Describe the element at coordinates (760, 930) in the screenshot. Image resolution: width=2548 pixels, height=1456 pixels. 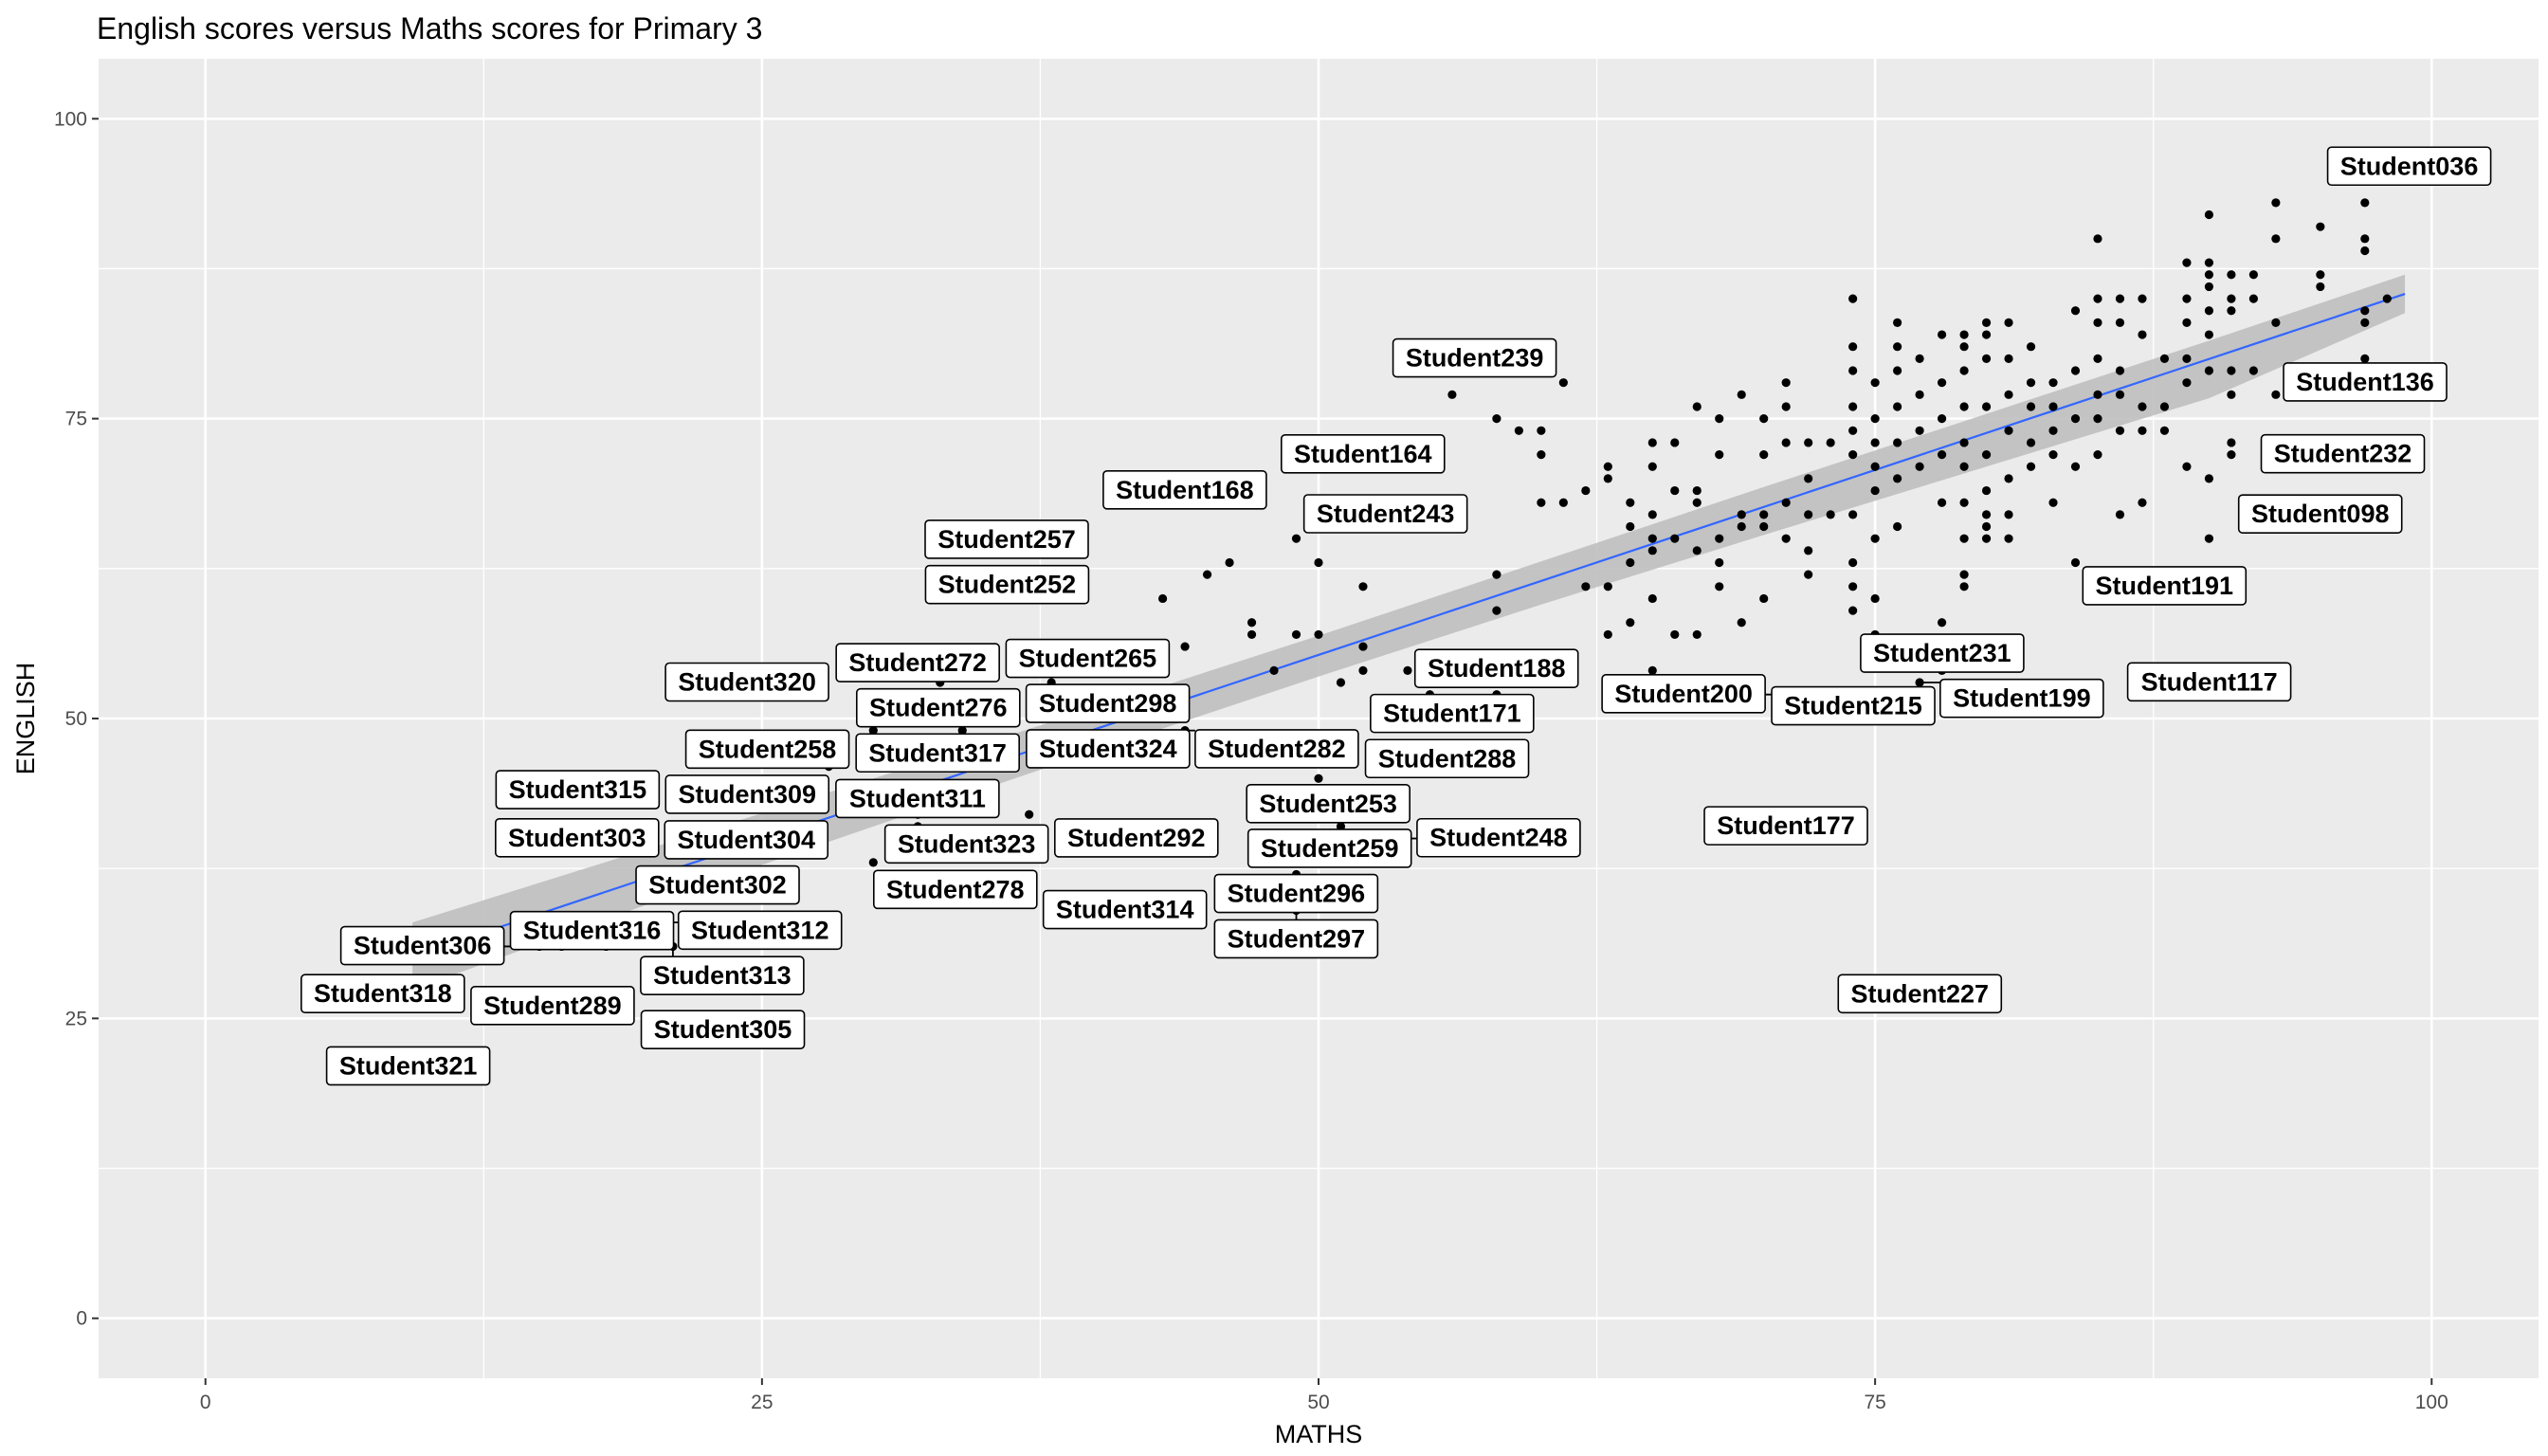
I see `point-label: Student312` at that location.